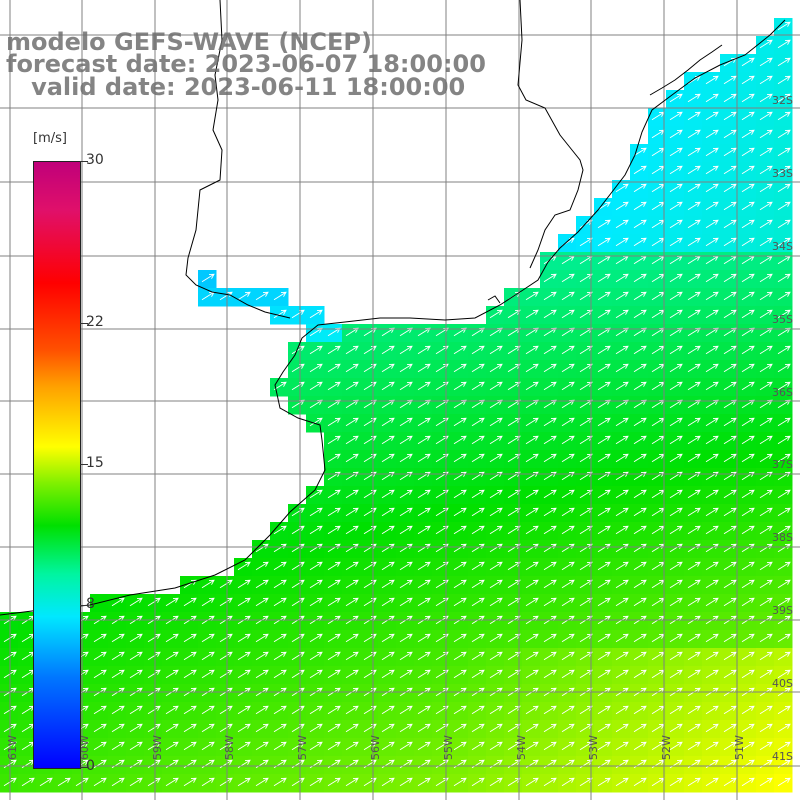 This screenshot has height=800, width=800. Describe the element at coordinates (84, 767) in the screenshot. I see `colorbar-tick-line` at that location.